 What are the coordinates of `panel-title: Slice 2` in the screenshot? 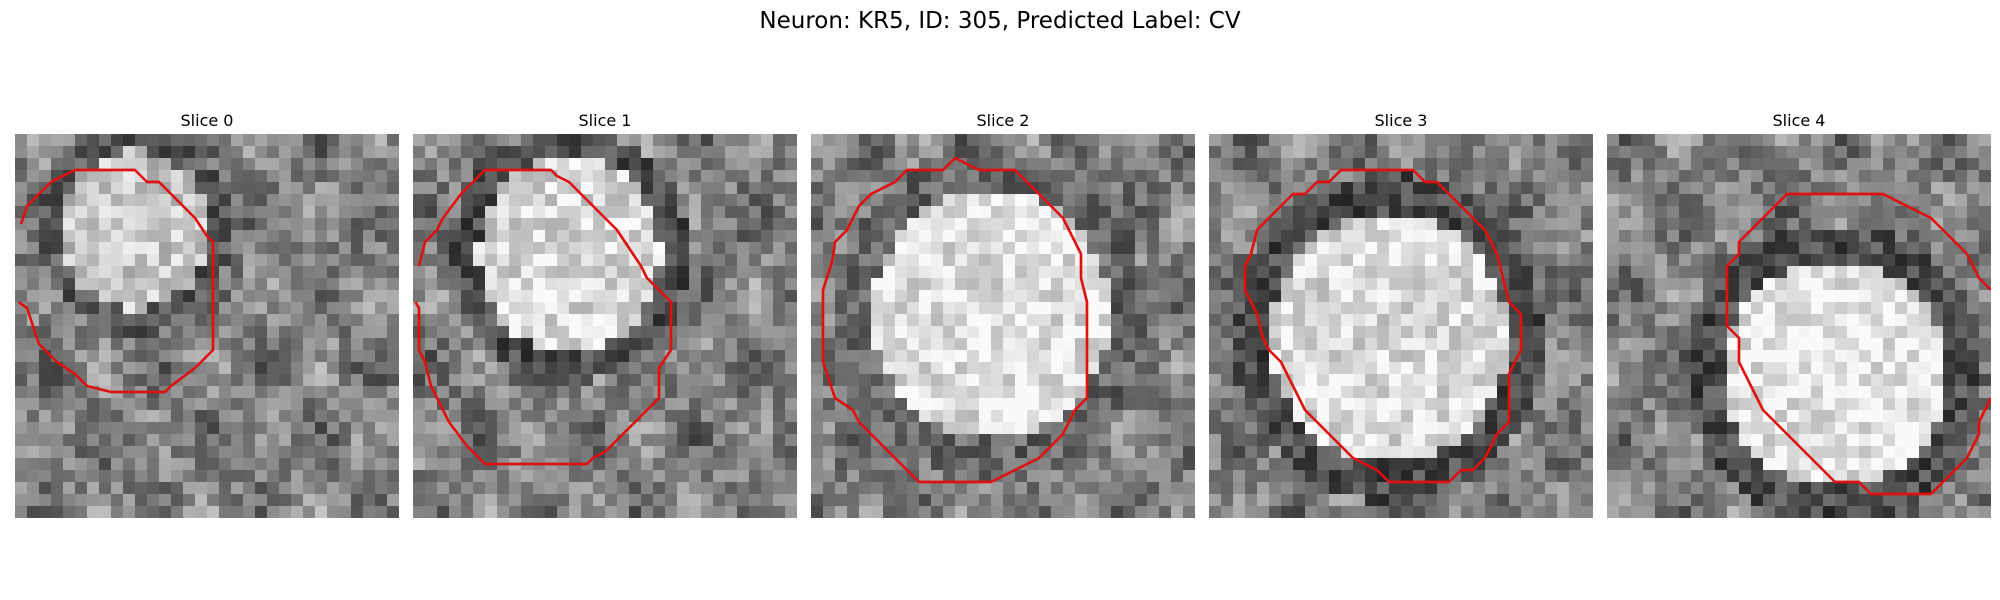 It's located at (1003, 120).